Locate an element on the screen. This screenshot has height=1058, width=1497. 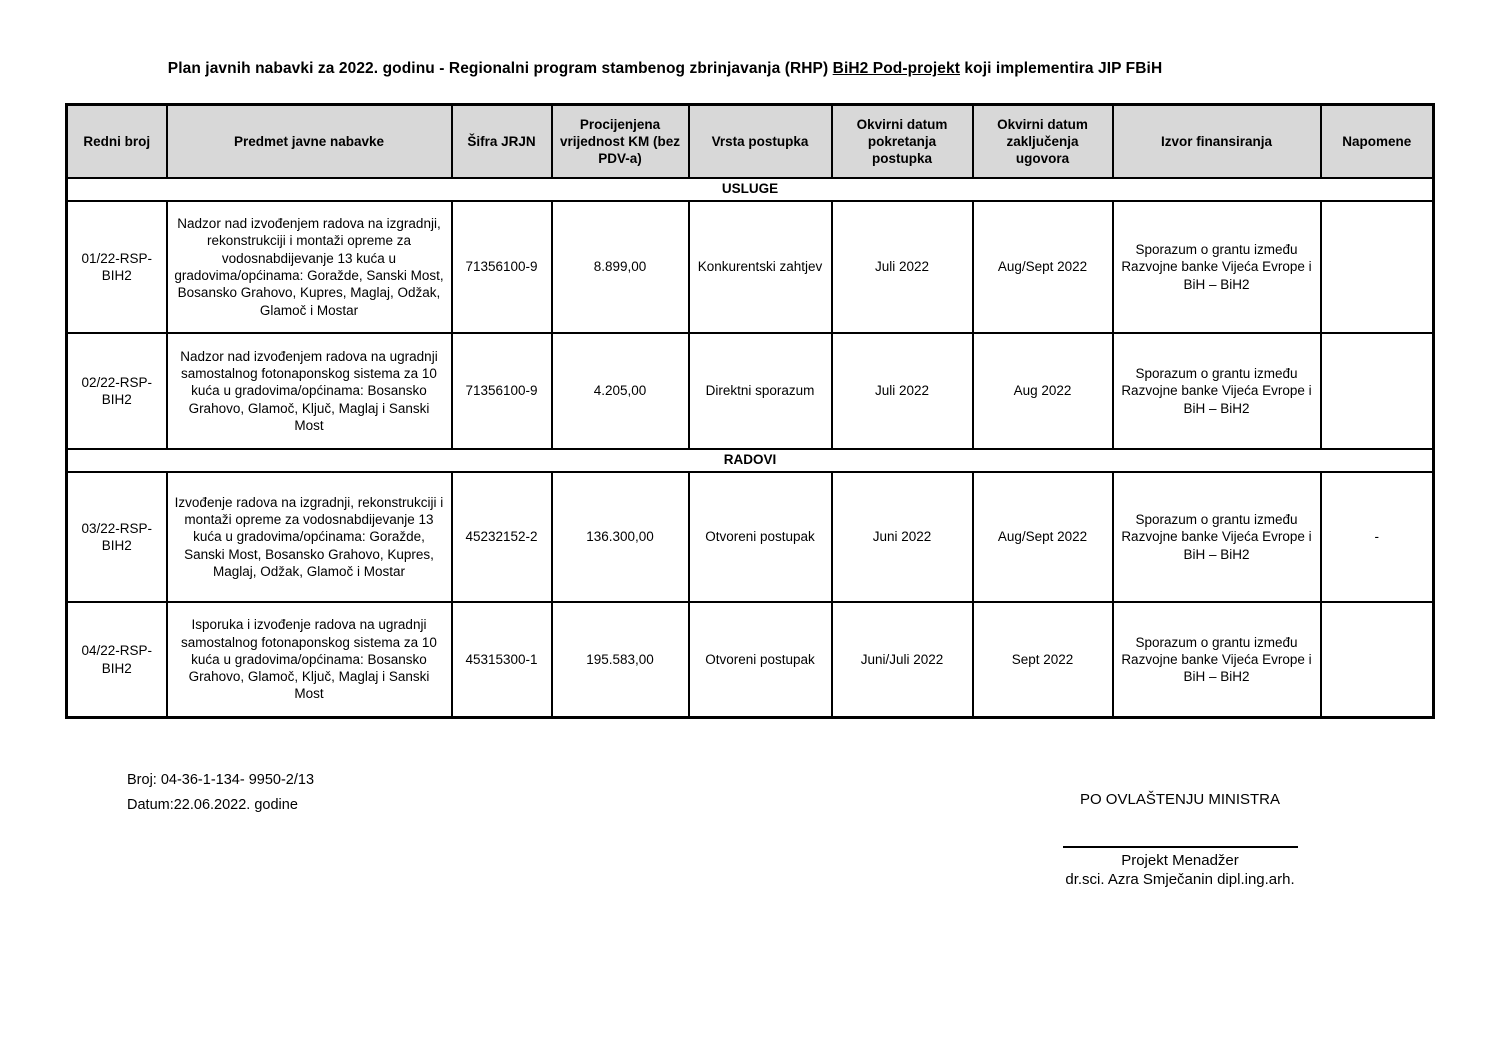
column-header-sifra-jrjn: Šifra JRJN is located at coordinates (501, 141).